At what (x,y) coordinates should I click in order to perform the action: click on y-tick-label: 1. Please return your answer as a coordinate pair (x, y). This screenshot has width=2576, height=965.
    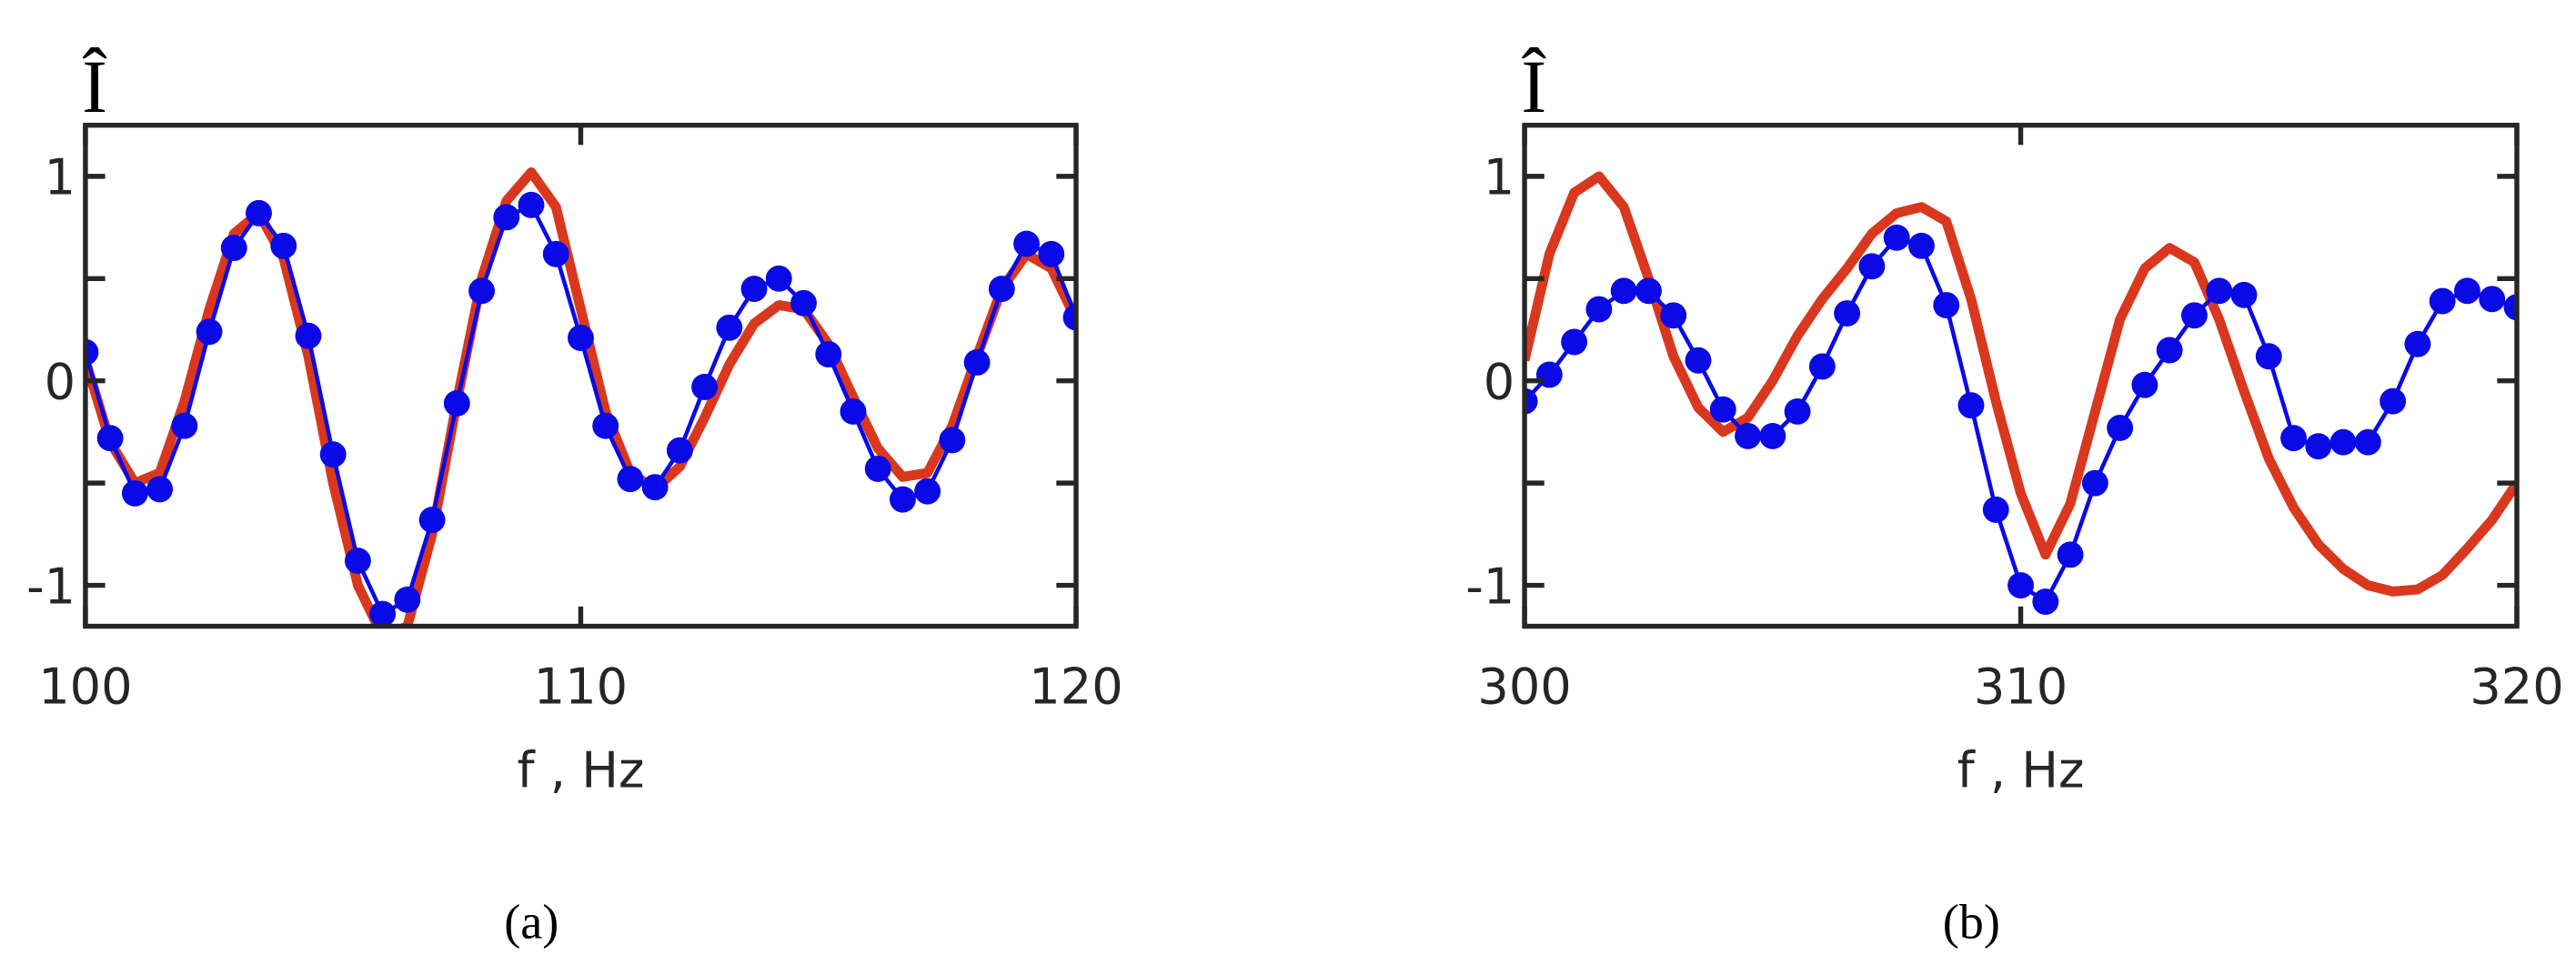
    Looking at the image, I should click on (60, 177).